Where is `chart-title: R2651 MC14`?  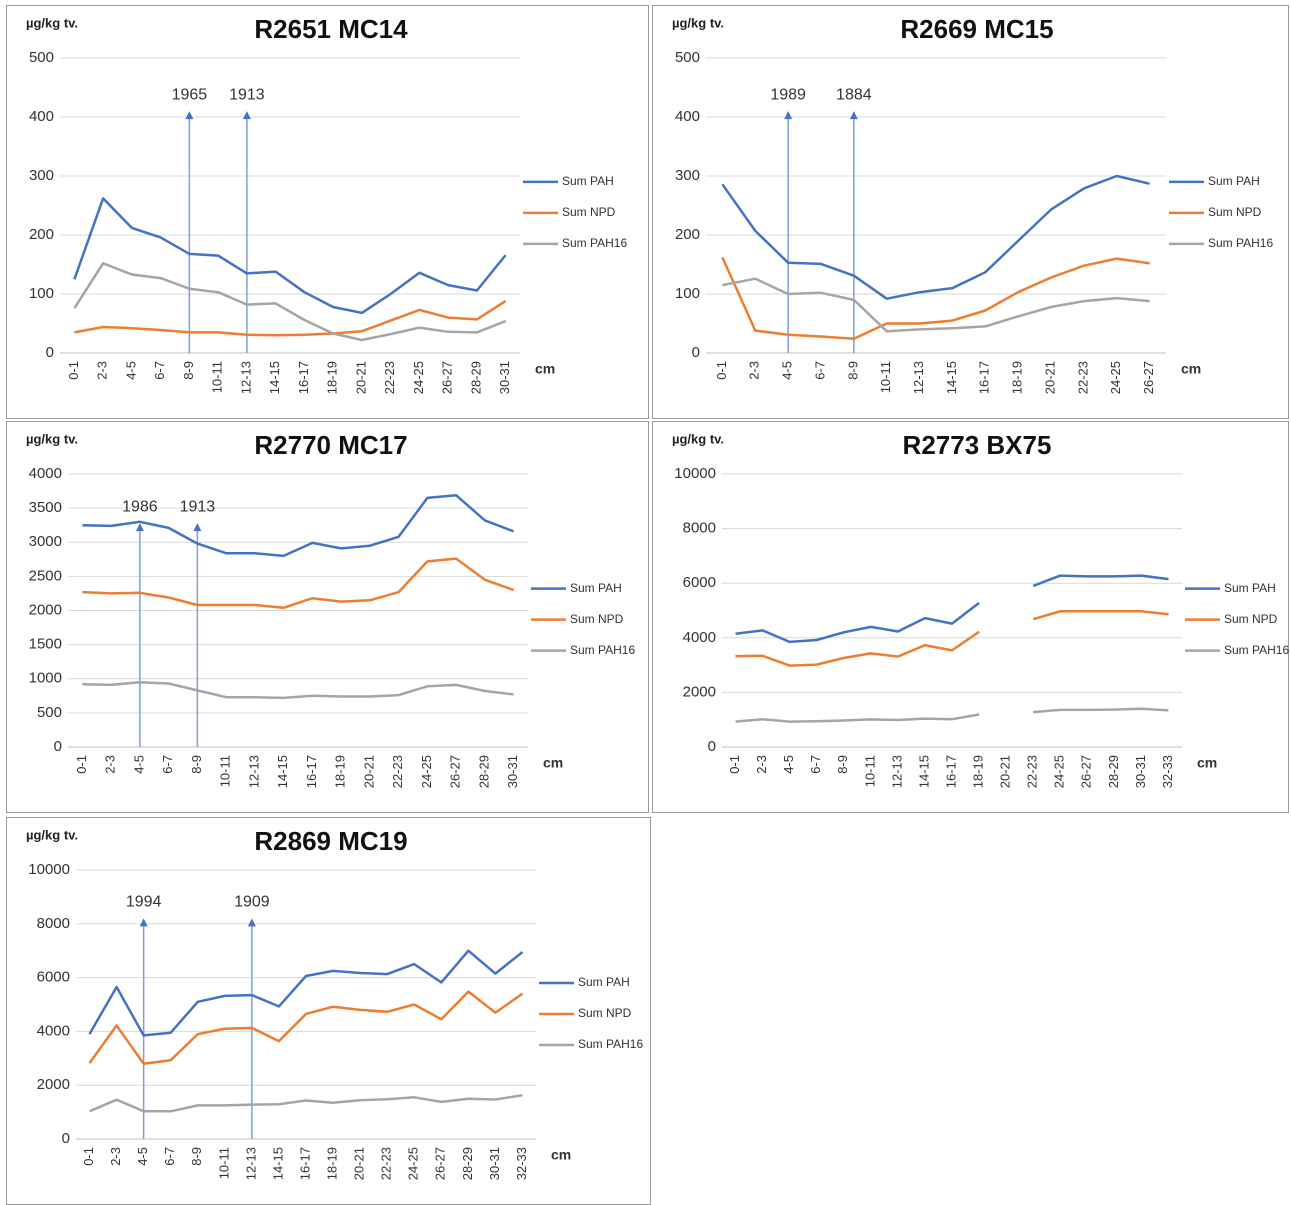
chart-title: R2651 MC14 is located at coordinates (331, 29).